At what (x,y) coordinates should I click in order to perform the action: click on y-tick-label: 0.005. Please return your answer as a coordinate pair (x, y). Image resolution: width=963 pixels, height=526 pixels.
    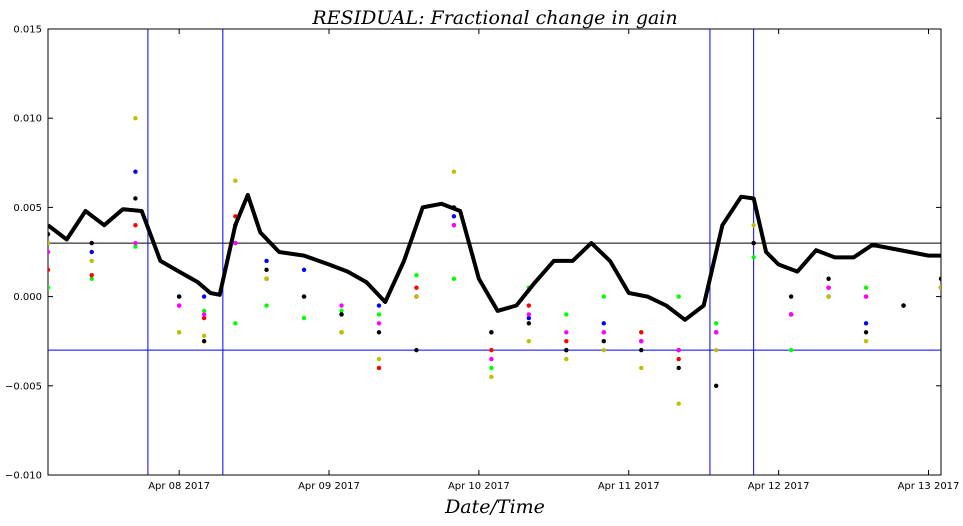
    Looking at the image, I should click on (27, 208).